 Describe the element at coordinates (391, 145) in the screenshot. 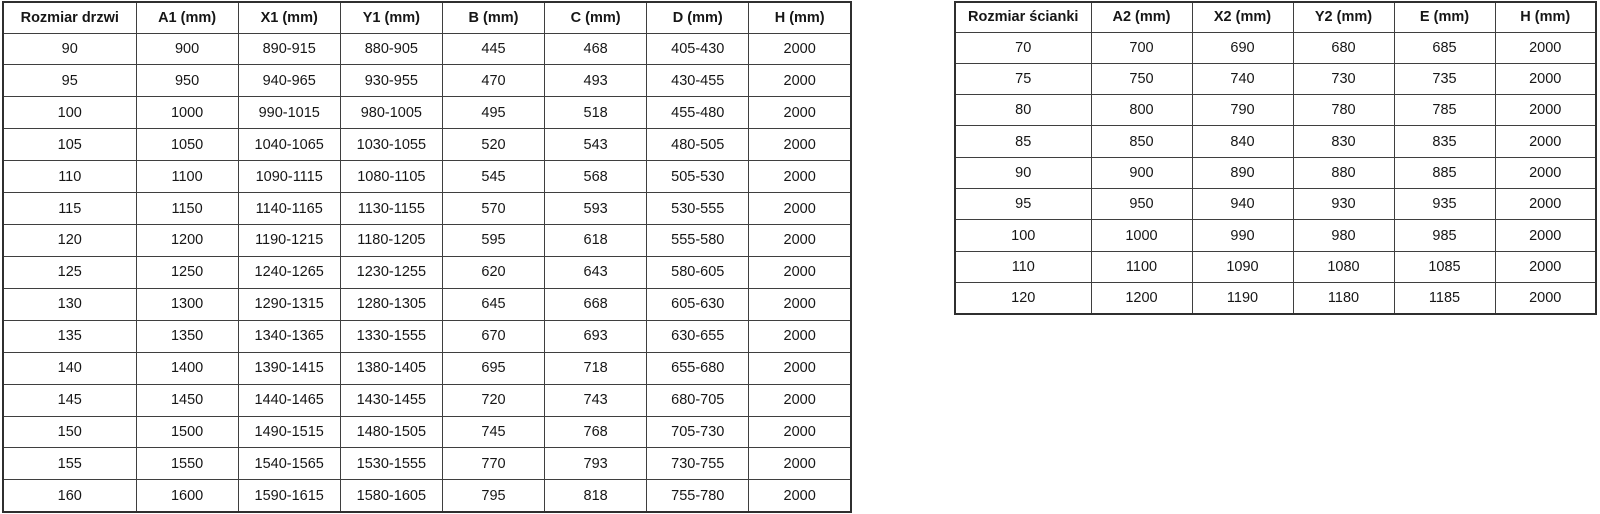

I see `value-cell: 1030-1055` at that location.